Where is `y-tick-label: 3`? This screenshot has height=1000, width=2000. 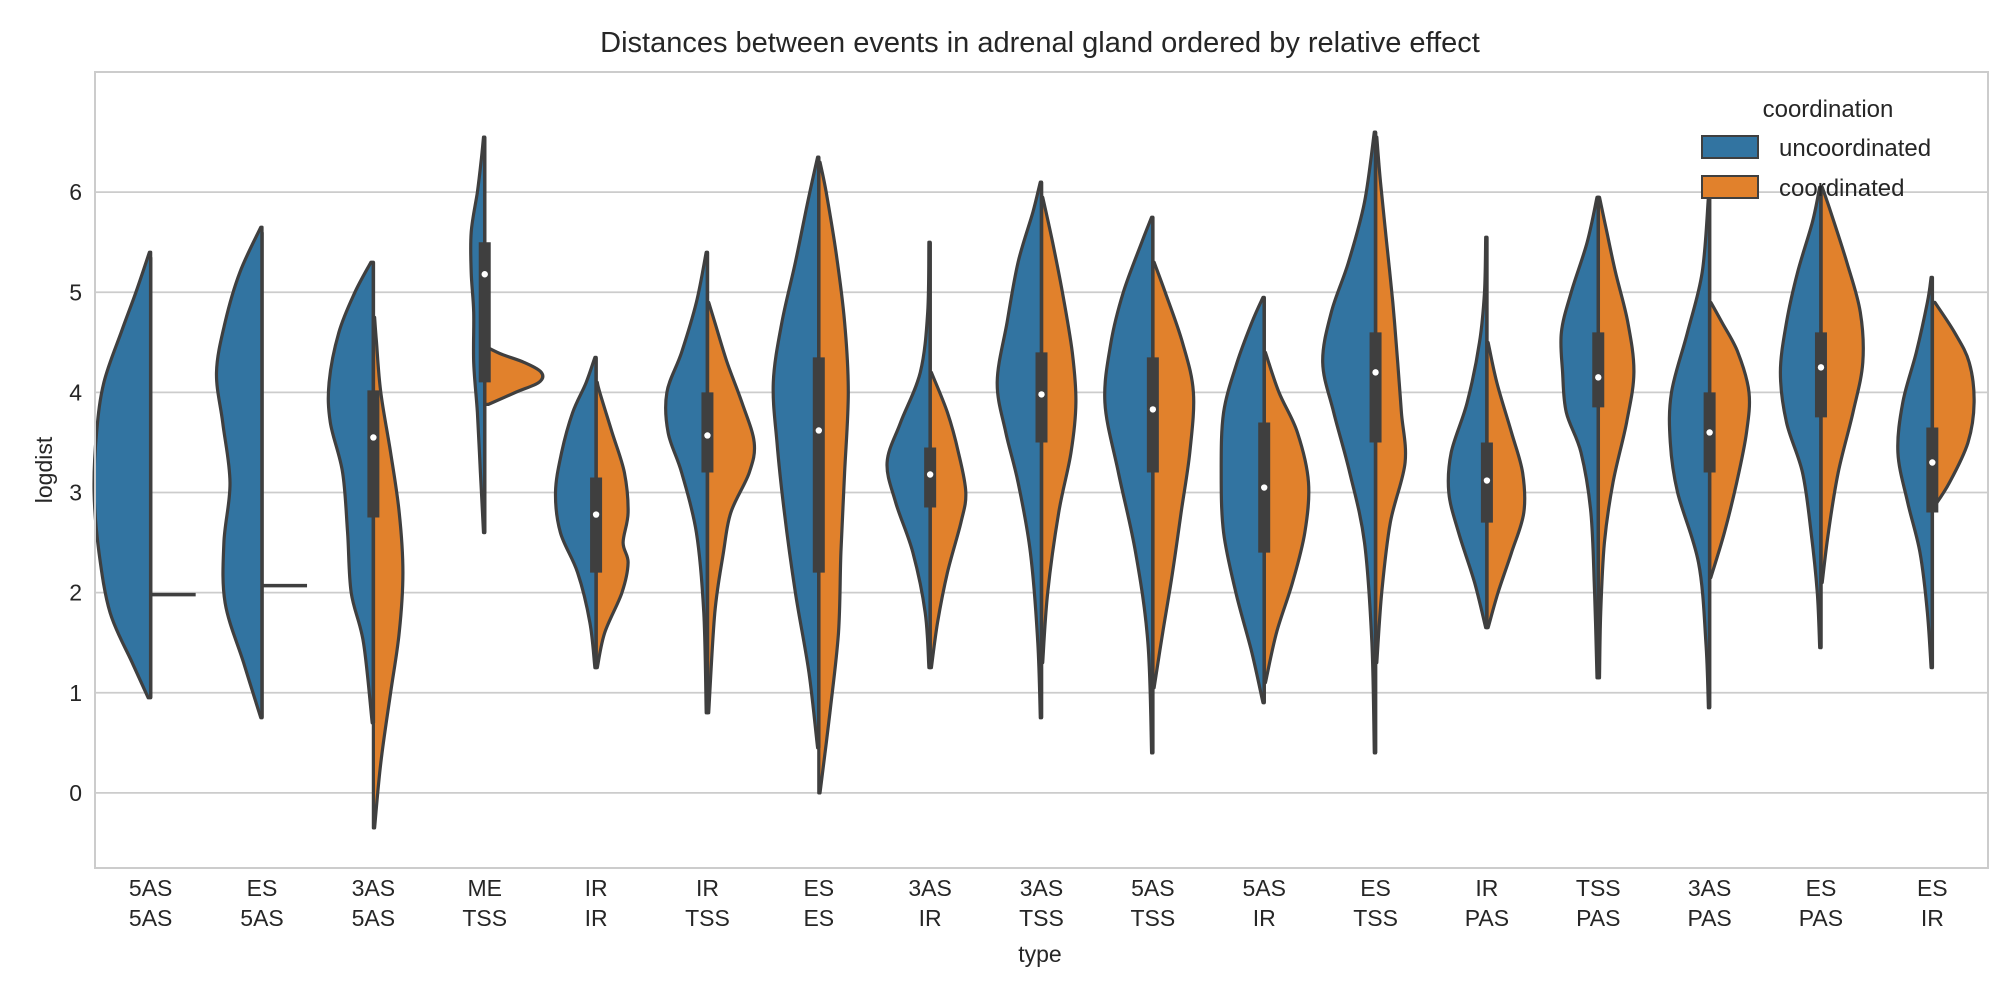
y-tick-label: 3 is located at coordinates (75, 493).